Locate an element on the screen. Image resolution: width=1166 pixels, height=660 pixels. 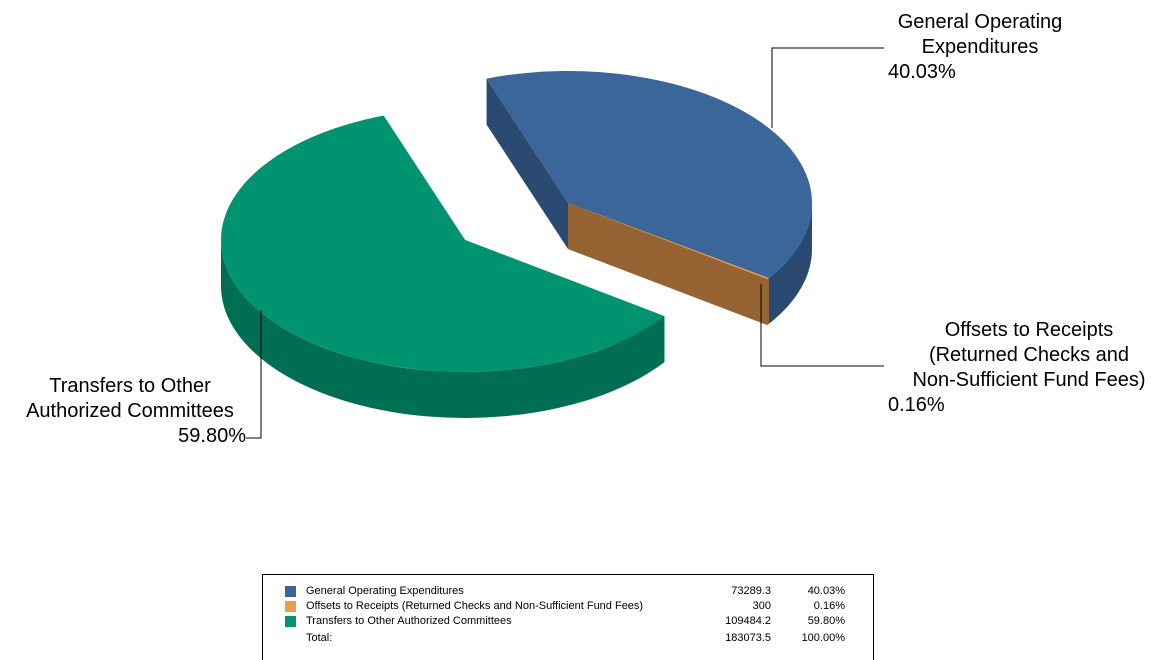
legend-value: 73289.3 is located at coordinates (751, 591).